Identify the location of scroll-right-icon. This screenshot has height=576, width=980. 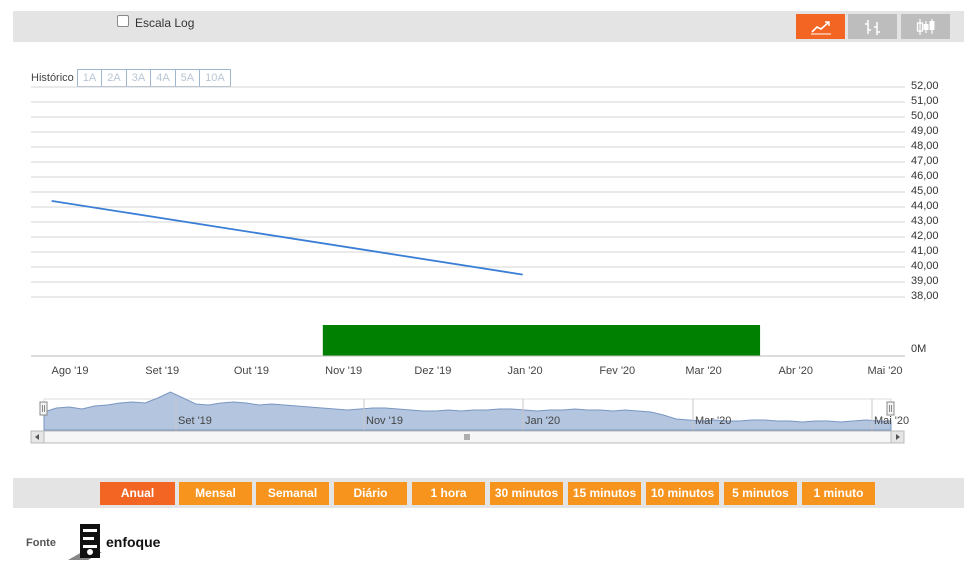
(898, 437).